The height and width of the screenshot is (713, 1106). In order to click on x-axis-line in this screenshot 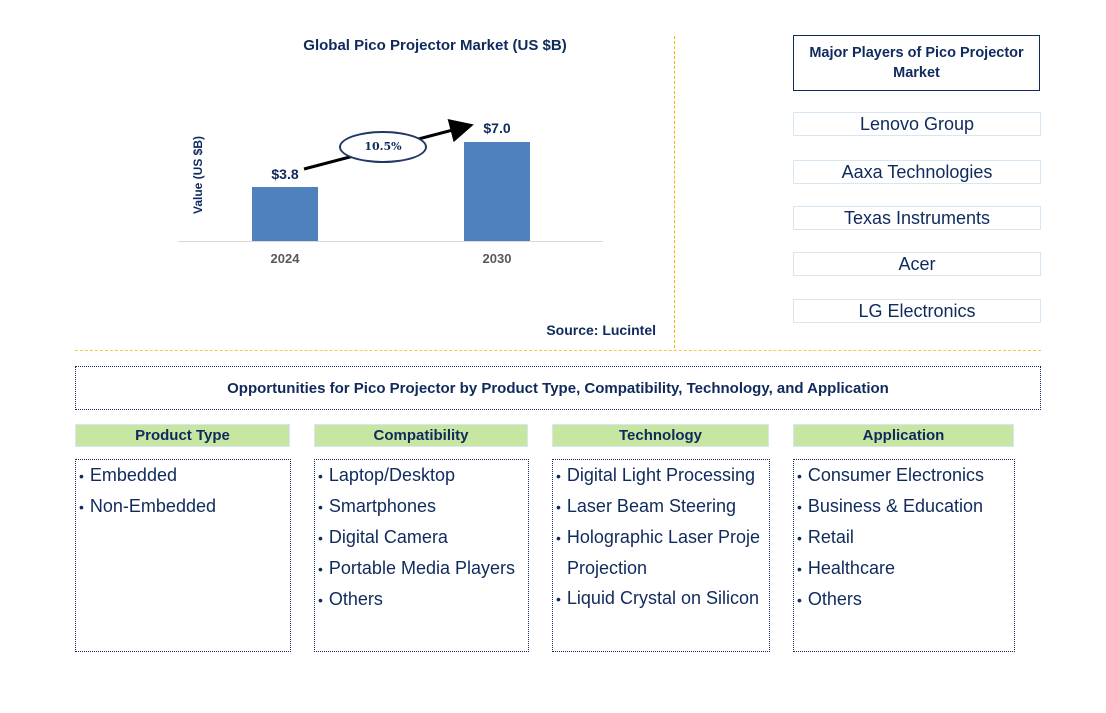, I will do `click(390, 241)`.